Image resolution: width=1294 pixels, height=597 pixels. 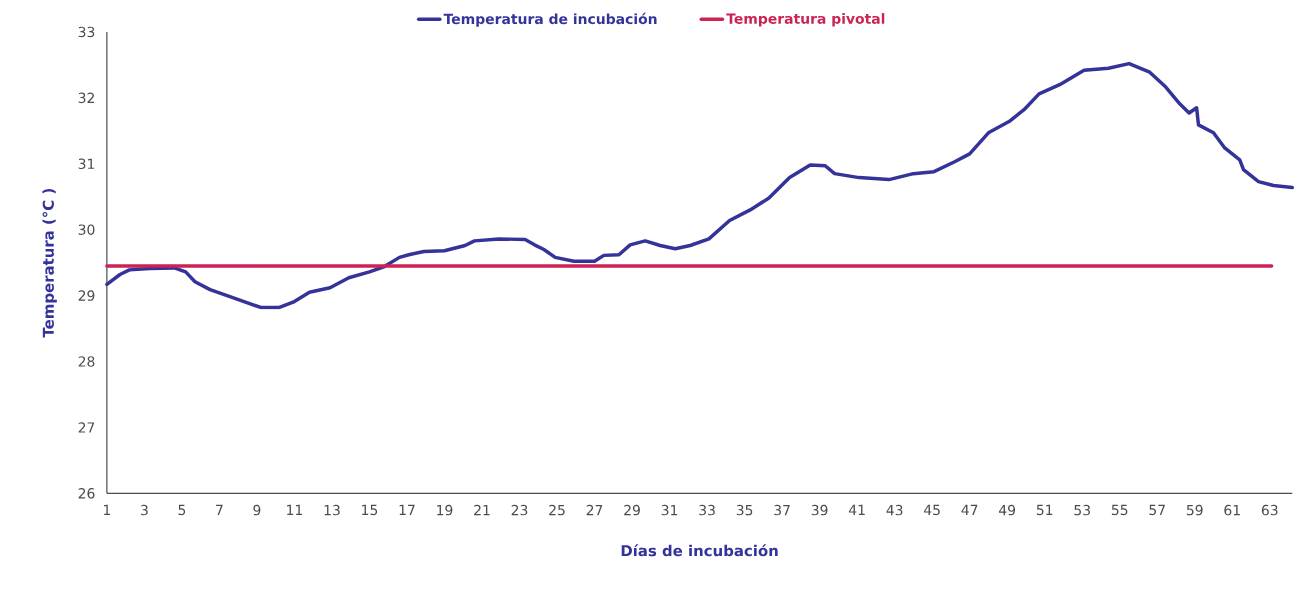 I want to click on x-tick-label: 39, so click(x=819, y=510).